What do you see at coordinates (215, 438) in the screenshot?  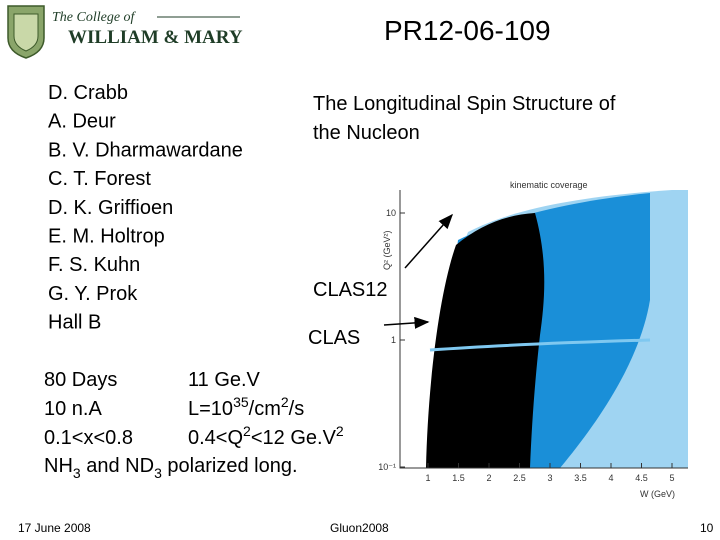 I see `t: 0.4<Q` at bounding box center [215, 438].